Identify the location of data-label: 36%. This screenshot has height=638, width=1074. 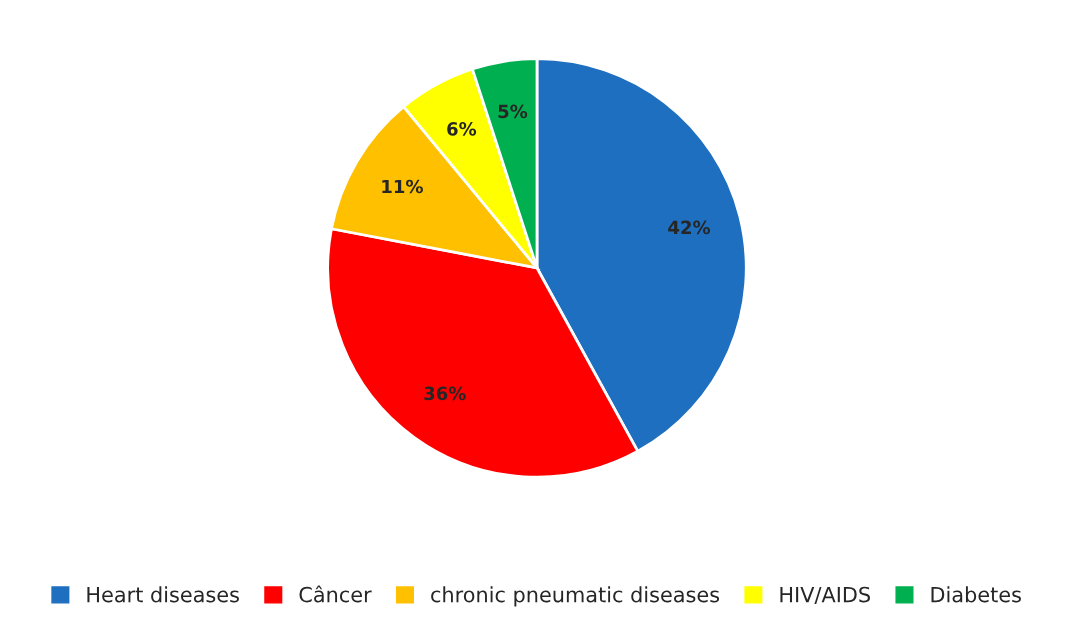
(445, 393).